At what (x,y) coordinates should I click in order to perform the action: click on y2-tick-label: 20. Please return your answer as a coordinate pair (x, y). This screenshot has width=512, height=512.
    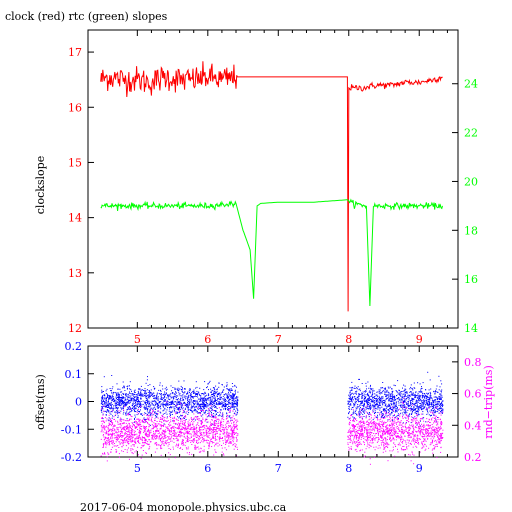
    Looking at the image, I should click on (471, 181).